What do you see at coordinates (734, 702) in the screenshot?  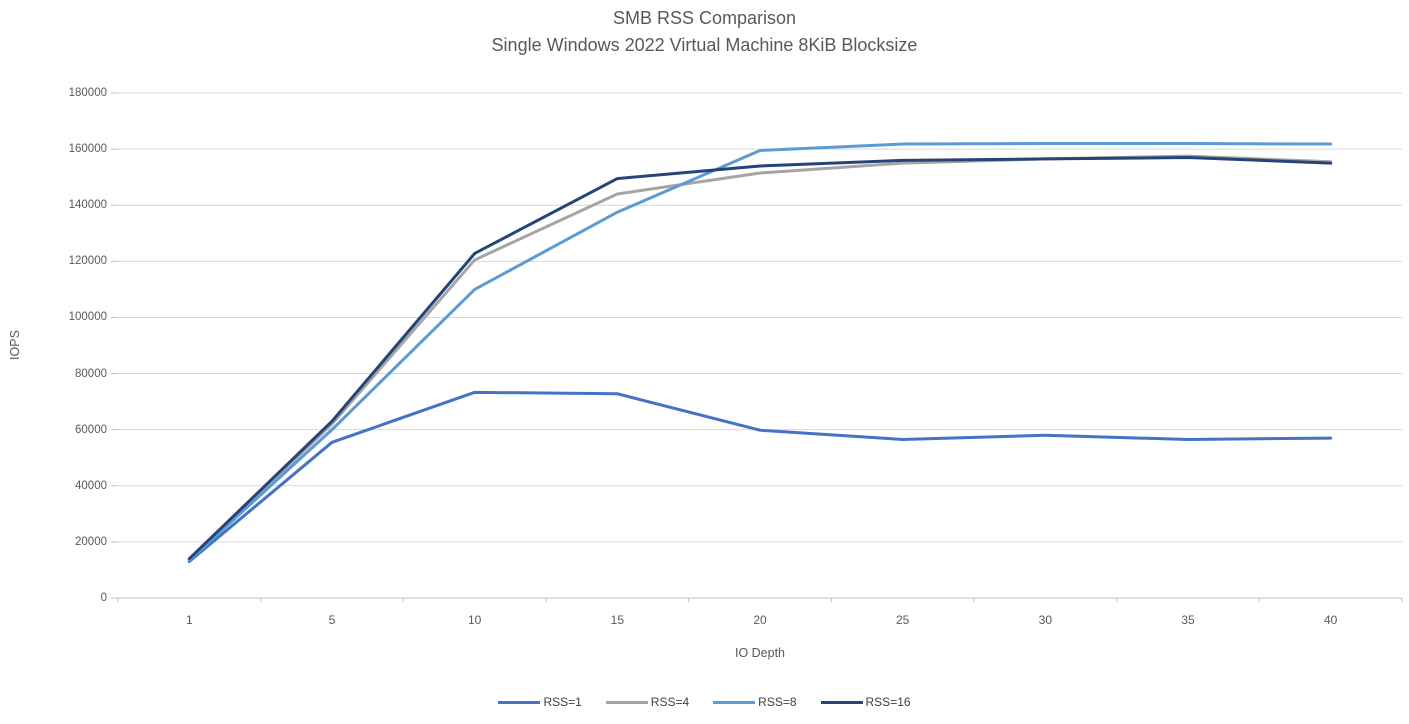 I see `legend-swatch-RSS=8` at bounding box center [734, 702].